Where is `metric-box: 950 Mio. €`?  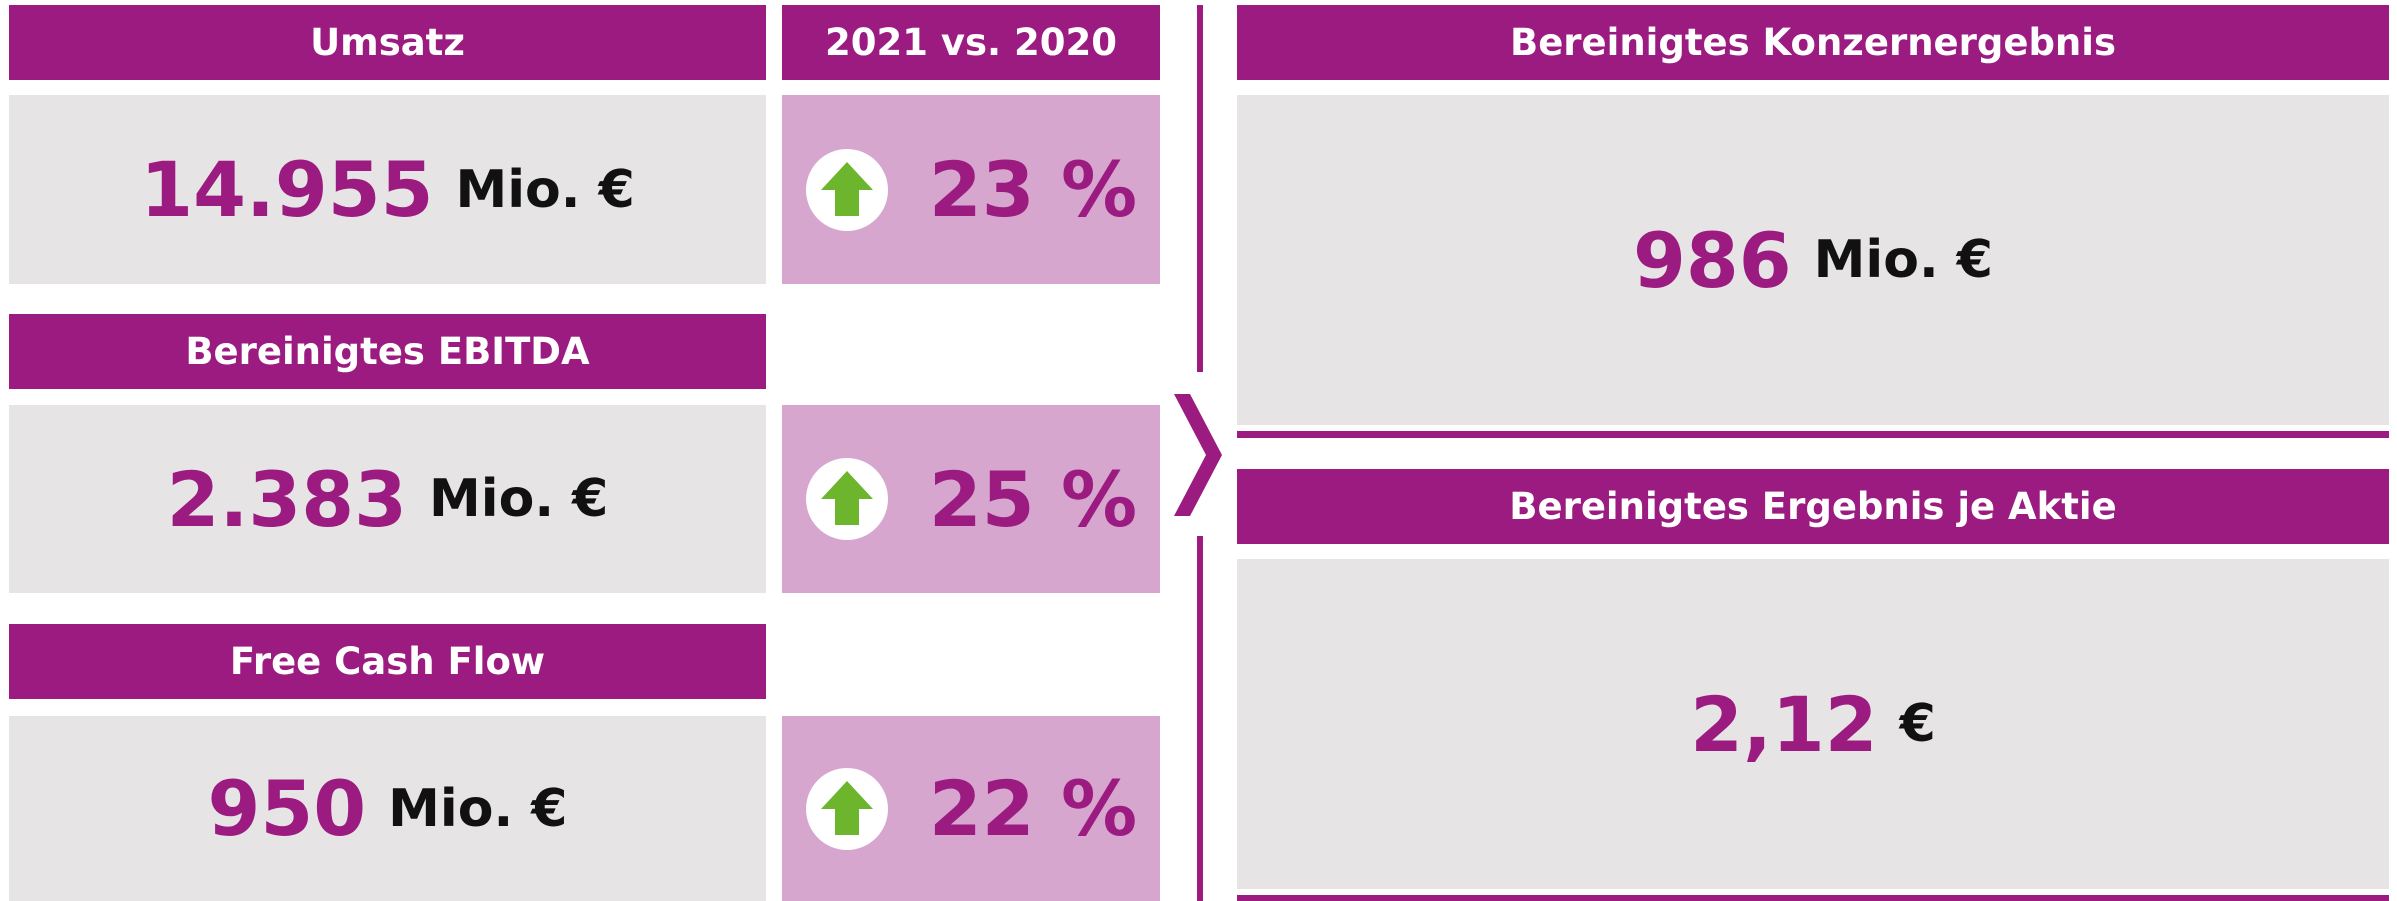 metric-box: 950 Mio. € is located at coordinates (387, 808).